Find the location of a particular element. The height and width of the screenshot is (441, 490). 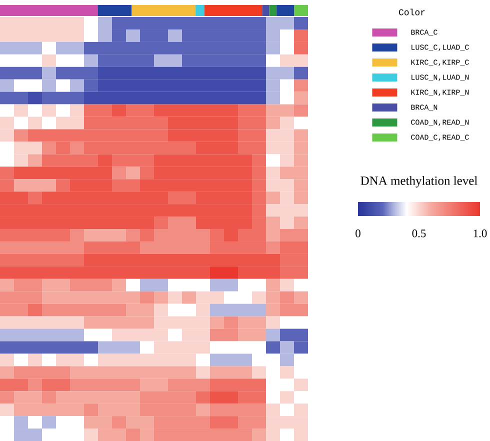

color-bar-label: 0 is located at coordinates (358, 234).